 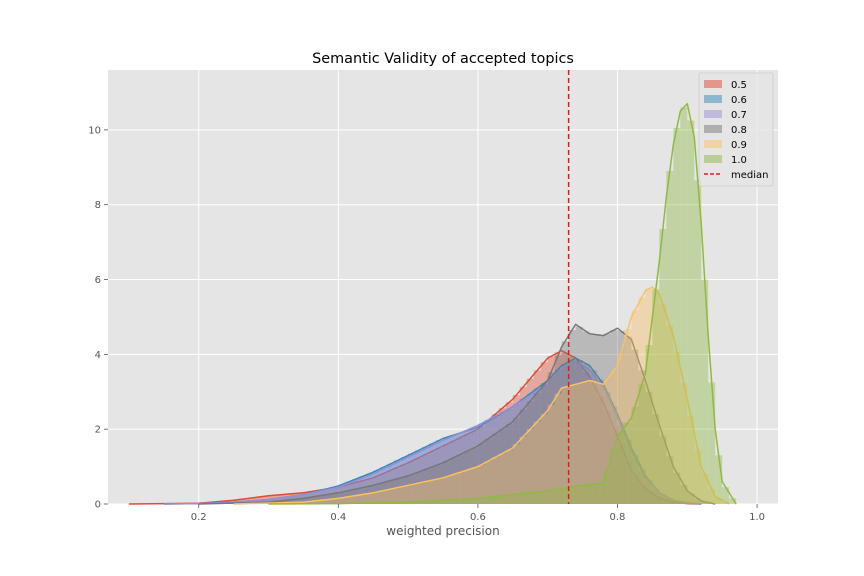 What do you see at coordinates (342, 494) in the screenshot?
I see `hist-bar-0.6-23` at bounding box center [342, 494].